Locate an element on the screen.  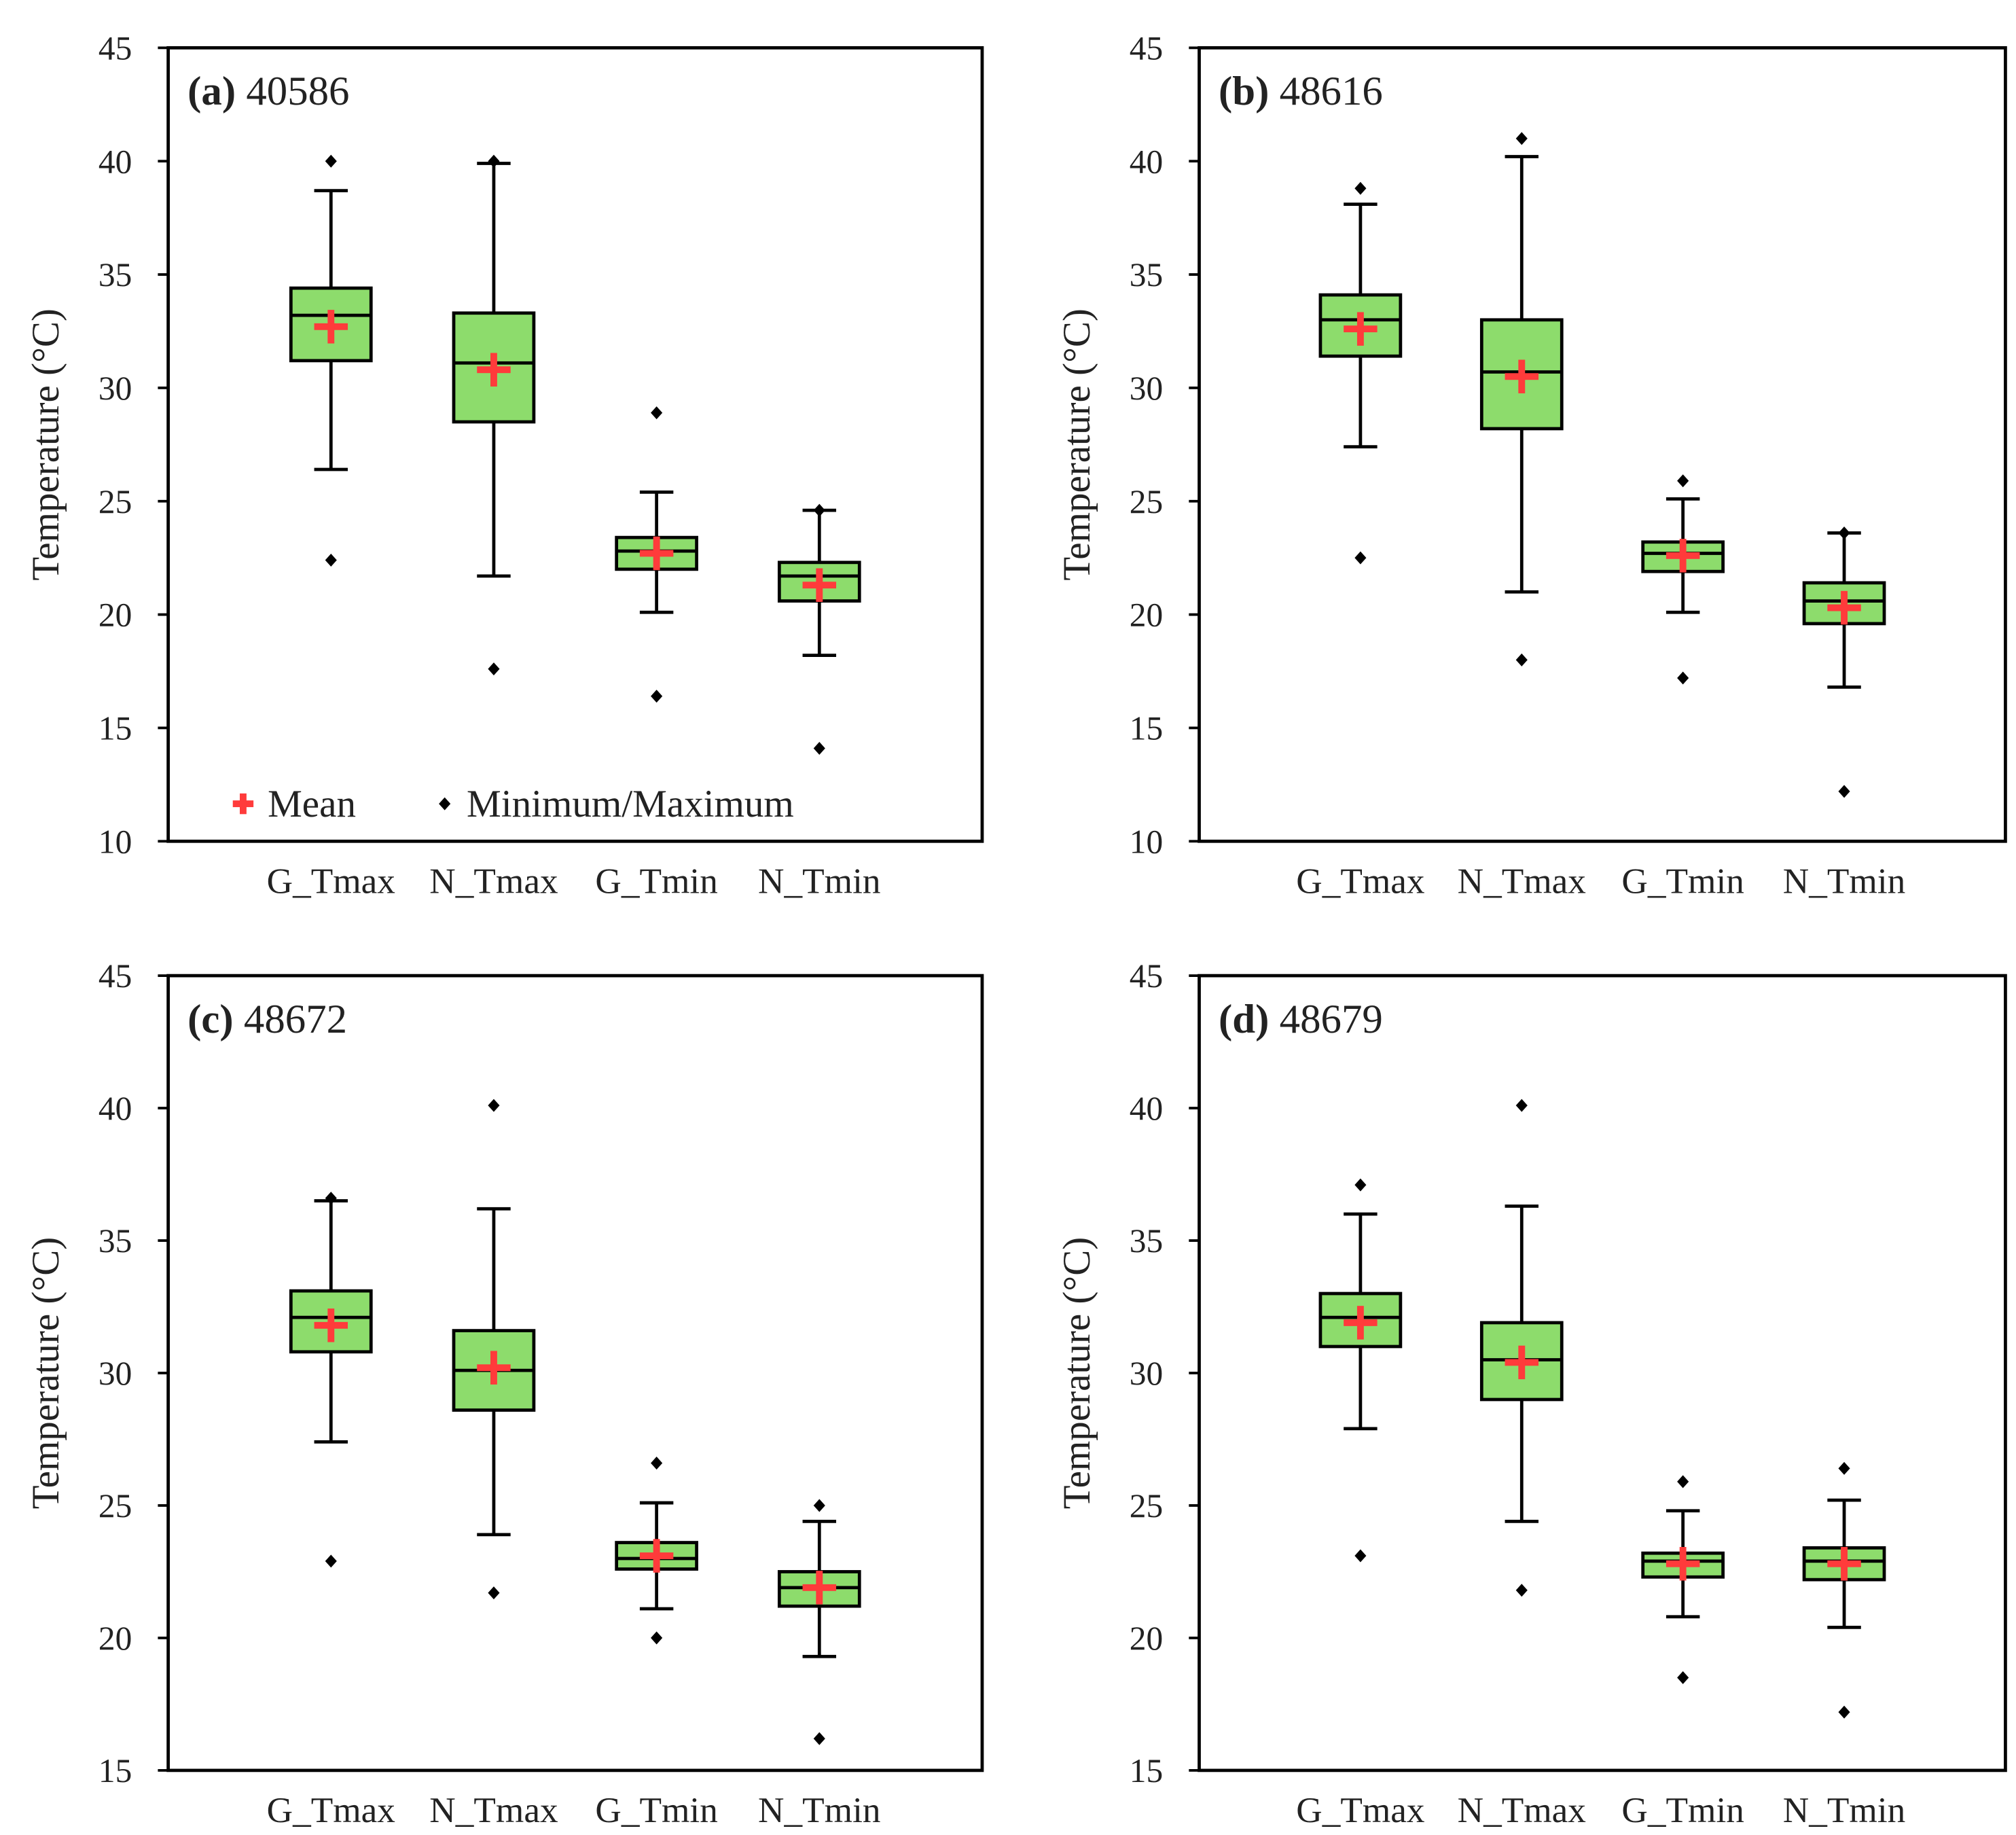
legend-mean-icon is located at coordinates (243, 804).